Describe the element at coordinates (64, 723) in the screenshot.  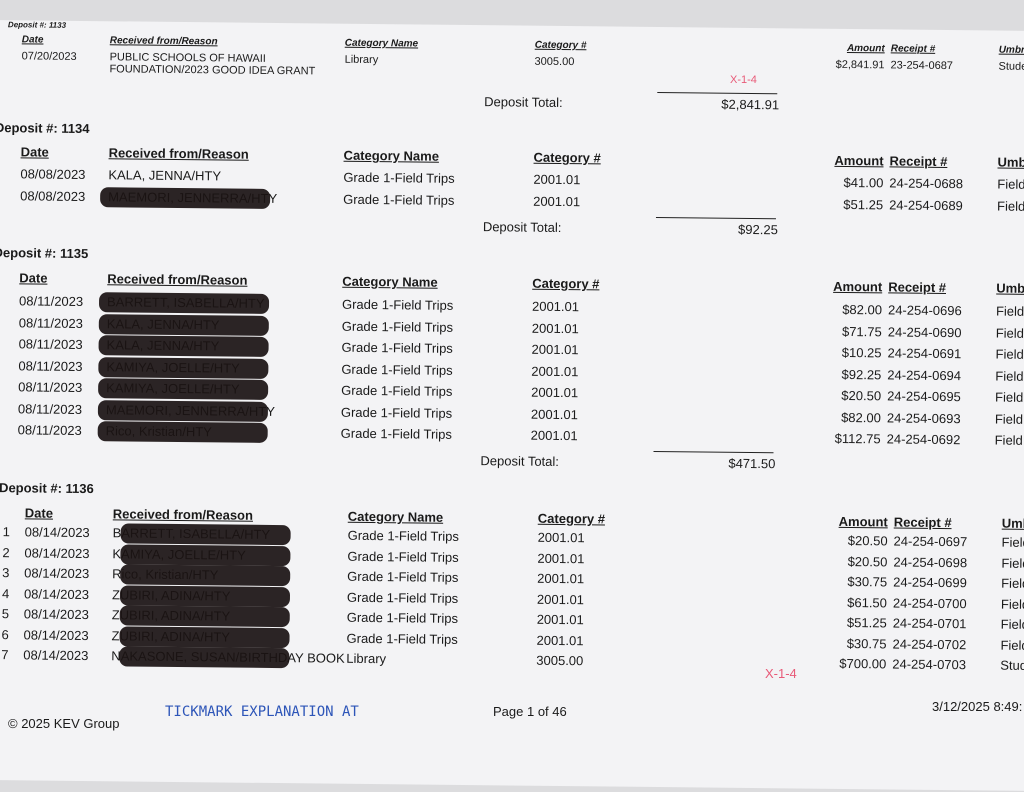
I see `copyright: © 2025 KEV Group` at that location.